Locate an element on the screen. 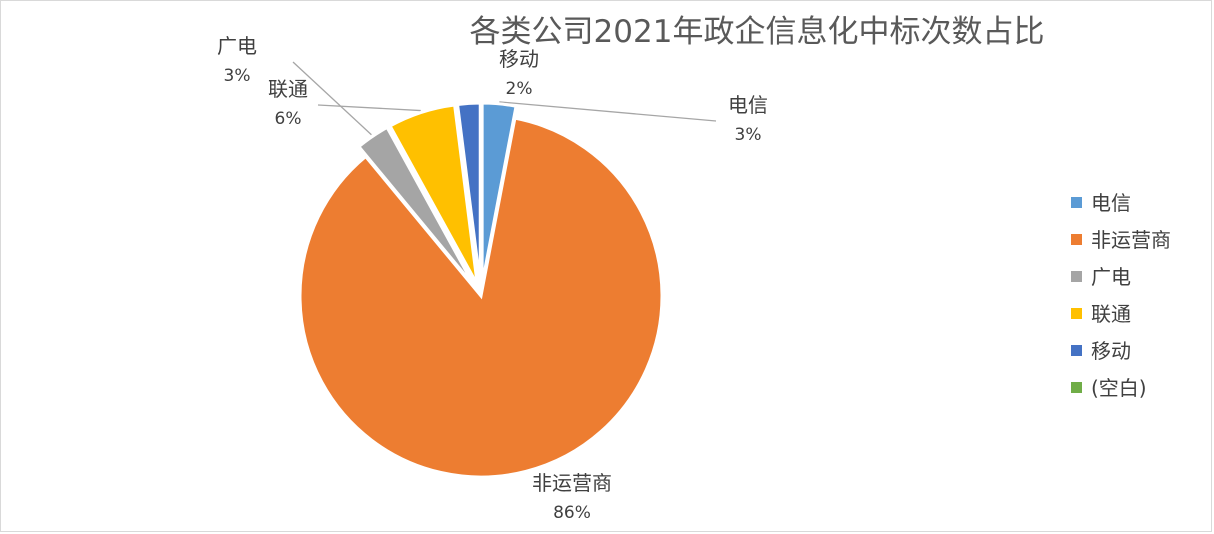  slice-guangdian-percent: 3% is located at coordinates (237, 76).